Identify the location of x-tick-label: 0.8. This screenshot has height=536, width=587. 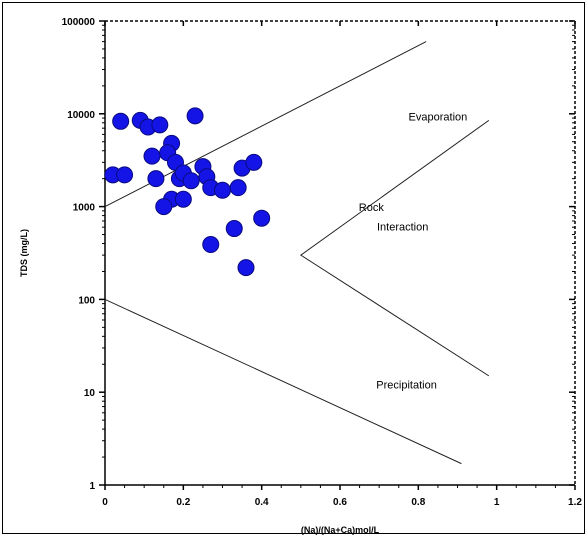
(418, 502).